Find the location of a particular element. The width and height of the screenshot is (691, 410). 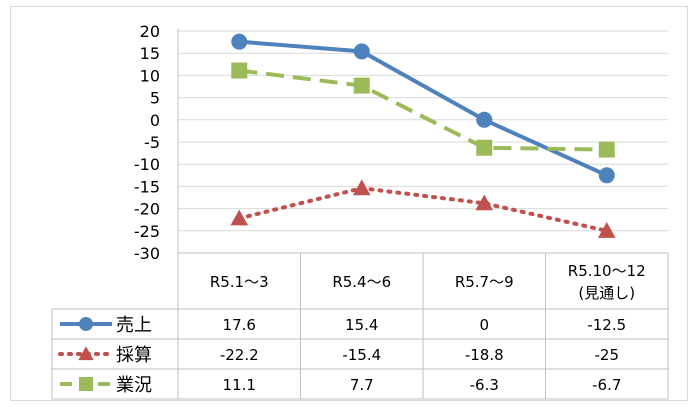

data-table-cell: -6.7 is located at coordinates (606, 385).